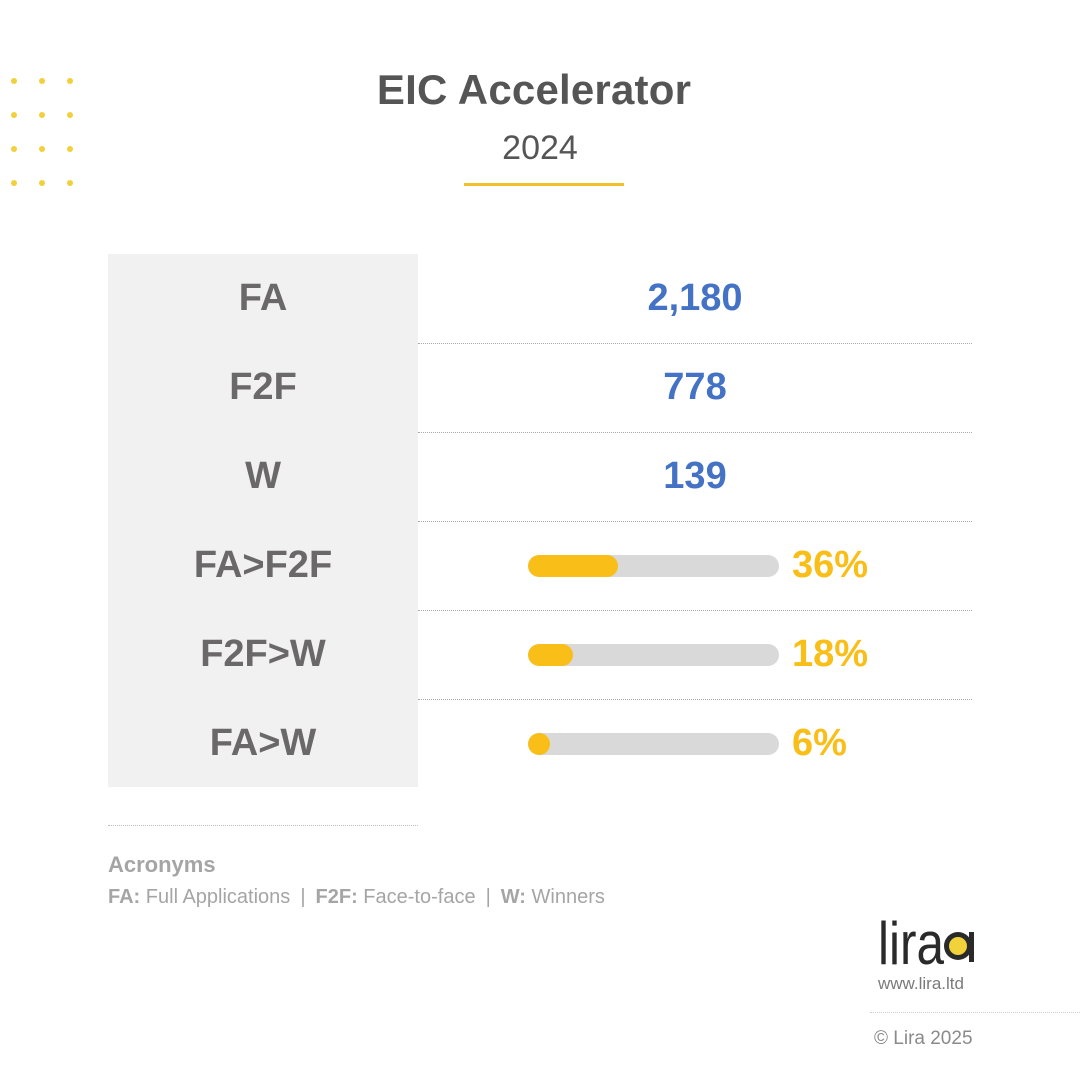 The image size is (1080, 1080). I want to click on decorative-dot-grid, so click(46, 133).